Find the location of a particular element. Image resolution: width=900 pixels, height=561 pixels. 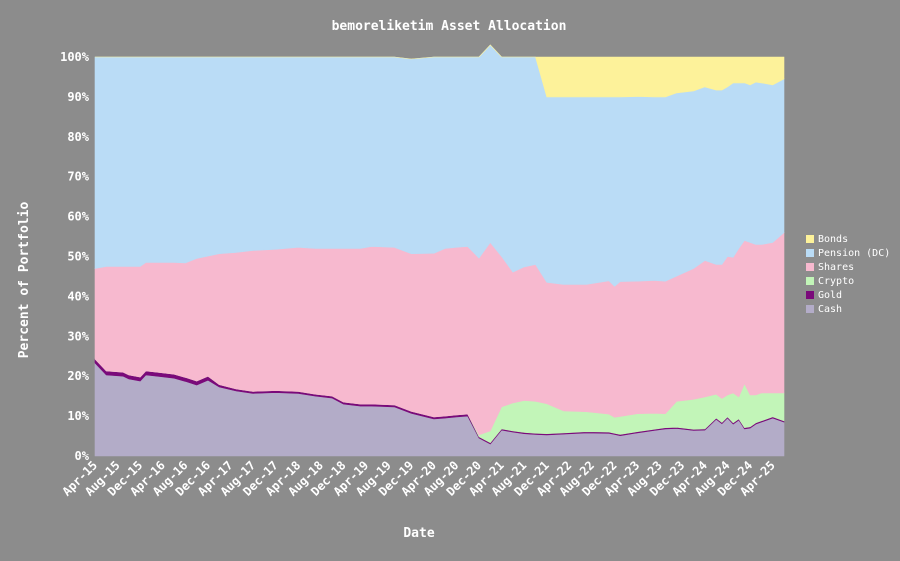

legend-swatch-shares is located at coordinates (810, 267).